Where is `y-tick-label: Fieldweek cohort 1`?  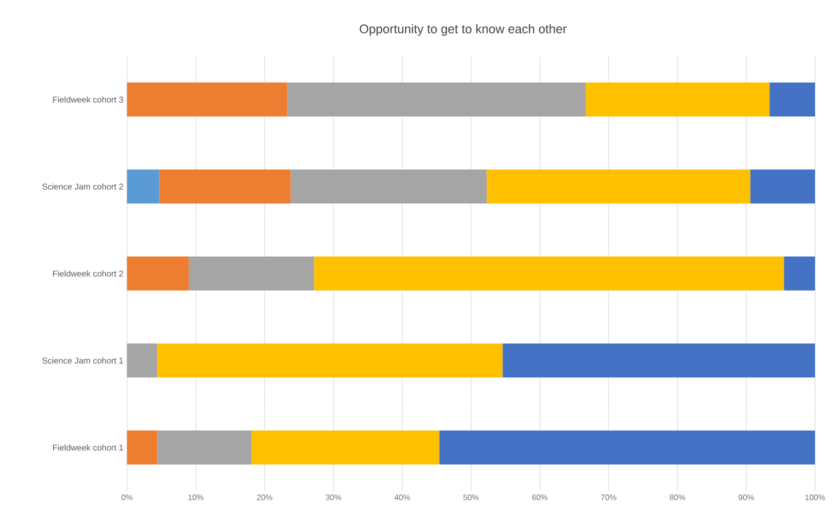 y-tick-label: Fieldweek cohort 1 is located at coordinates (88, 447).